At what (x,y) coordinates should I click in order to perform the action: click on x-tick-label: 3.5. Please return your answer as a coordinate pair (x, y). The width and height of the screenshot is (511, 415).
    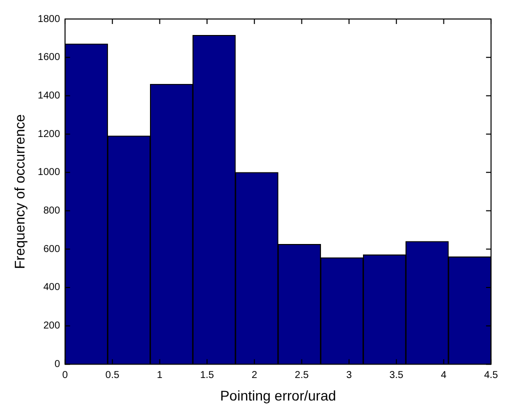
    Looking at the image, I should click on (396, 375).